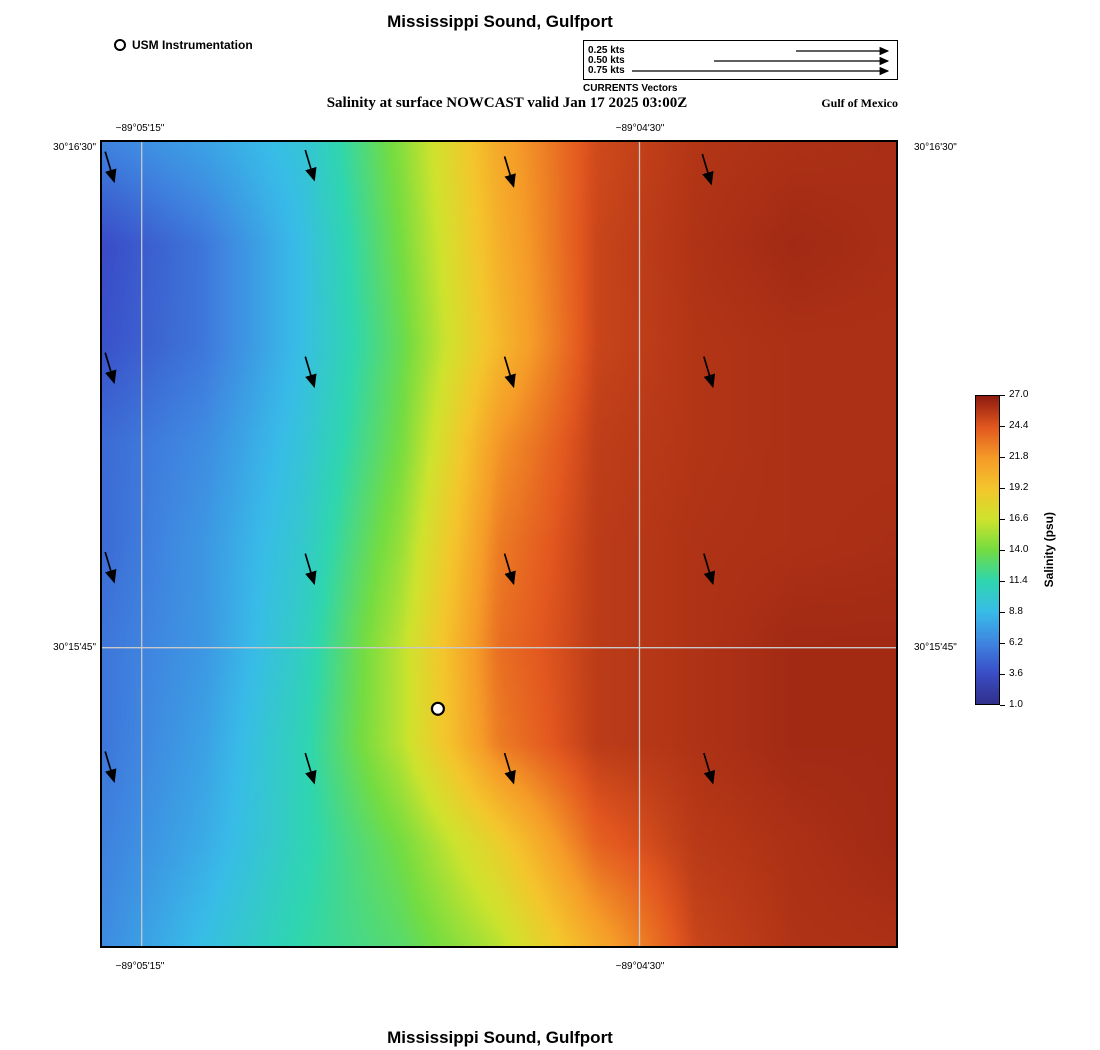 This screenshot has width=1100, height=1050. What do you see at coordinates (1019, 394) in the screenshot?
I see `colorbar-tick-label: 27.0` at bounding box center [1019, 394].